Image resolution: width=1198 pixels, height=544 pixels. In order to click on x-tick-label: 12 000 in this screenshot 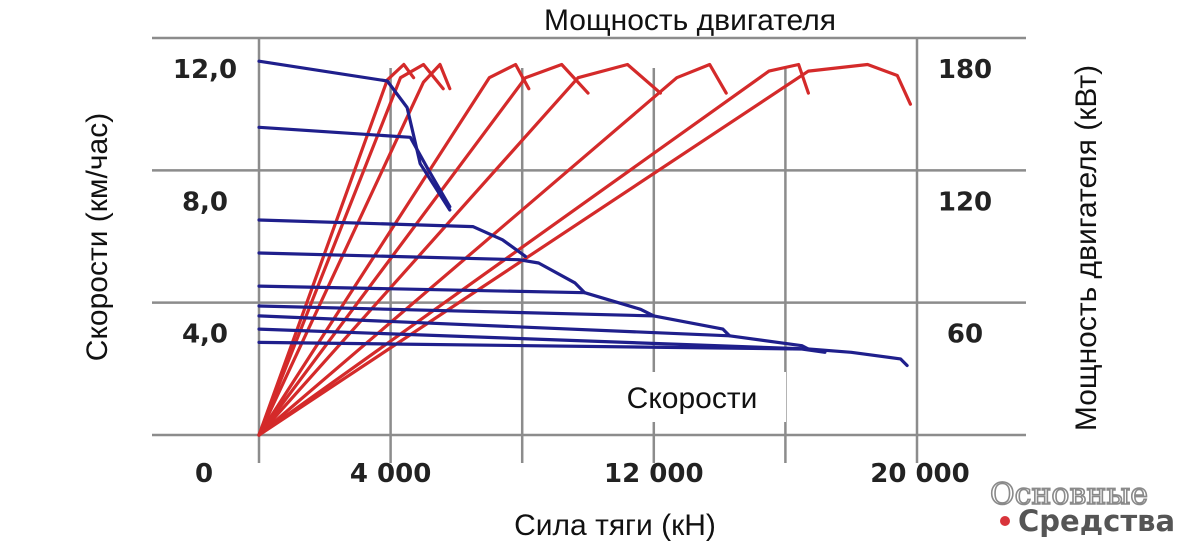, I will do `click(654, 474)`.